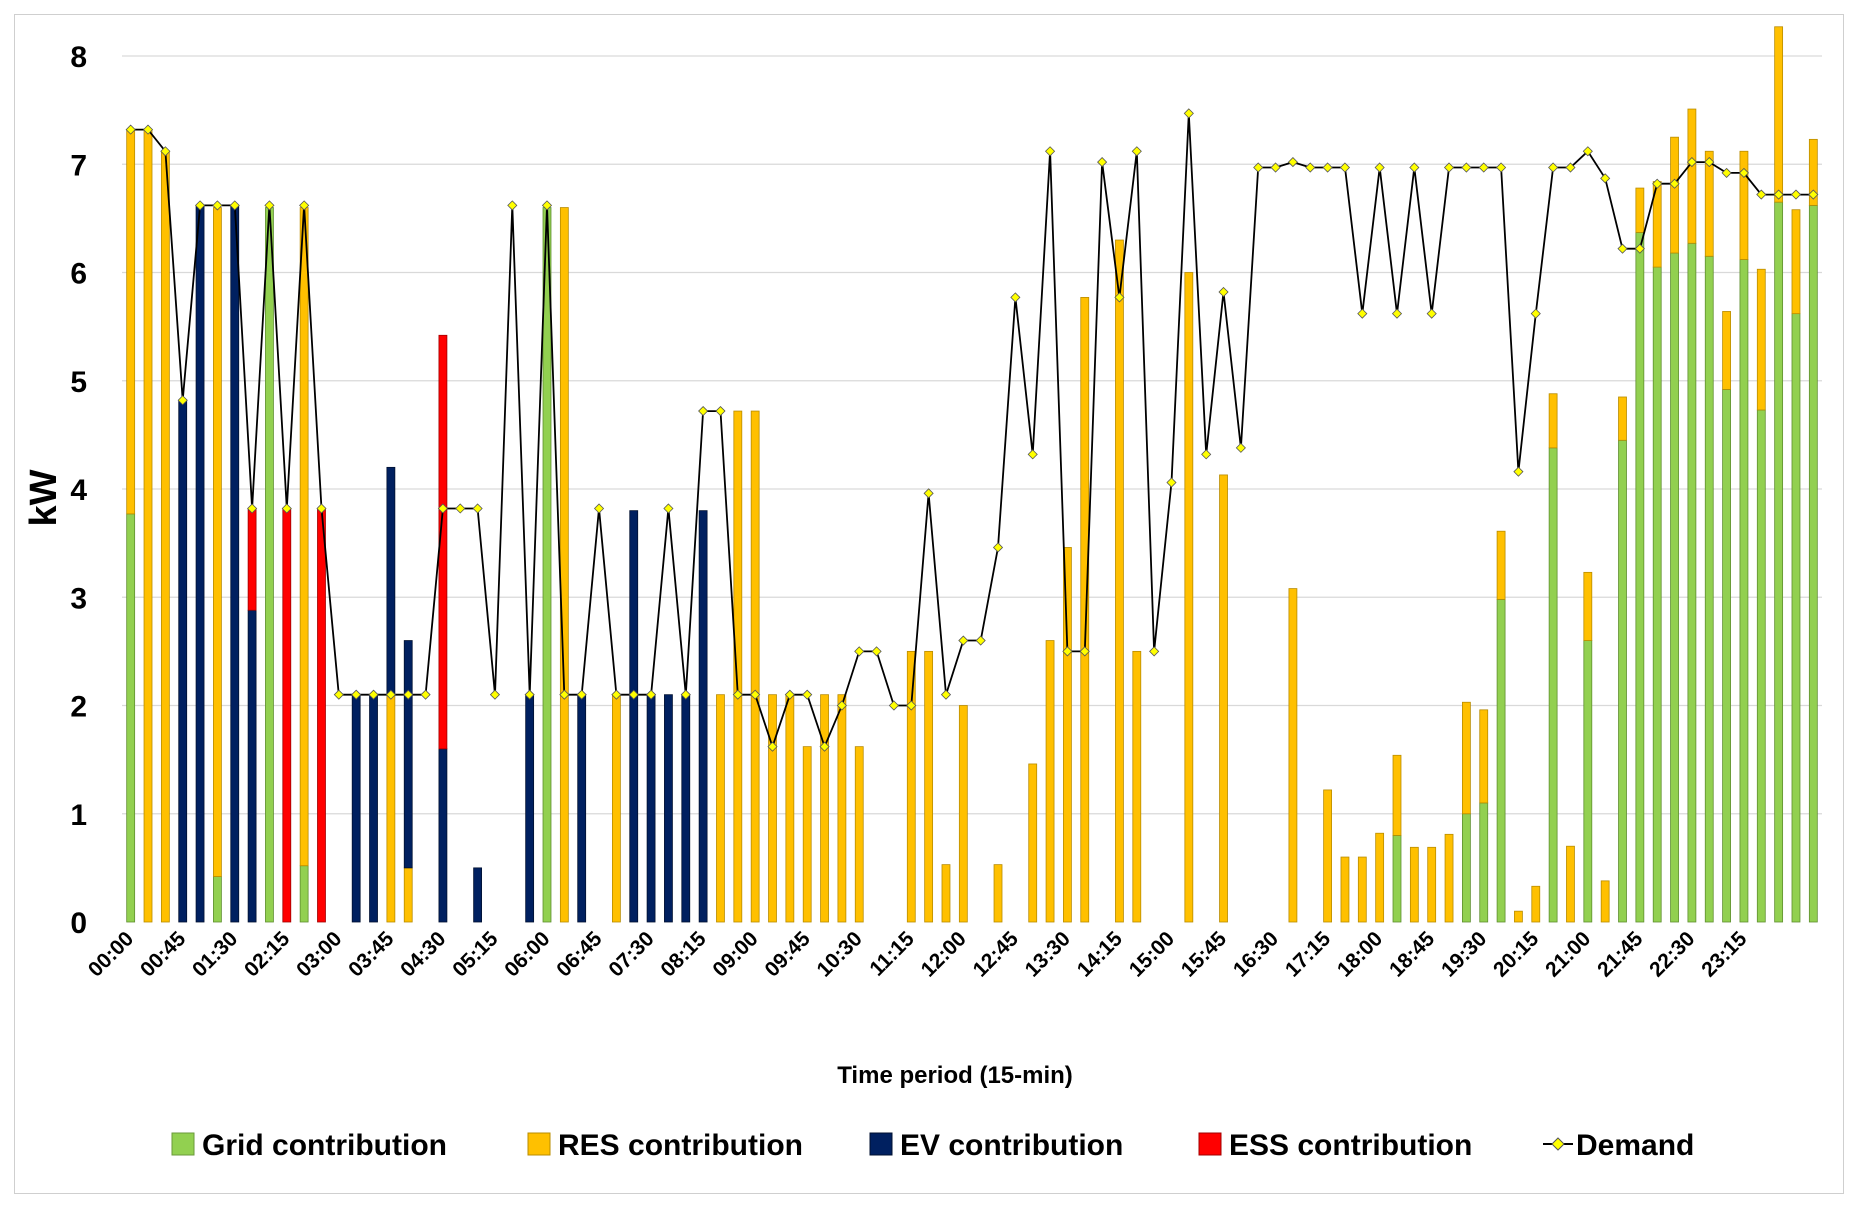 The image size is (1860, 1206). I want to click on x-tick-label: 21:45, so click(1620, 954).